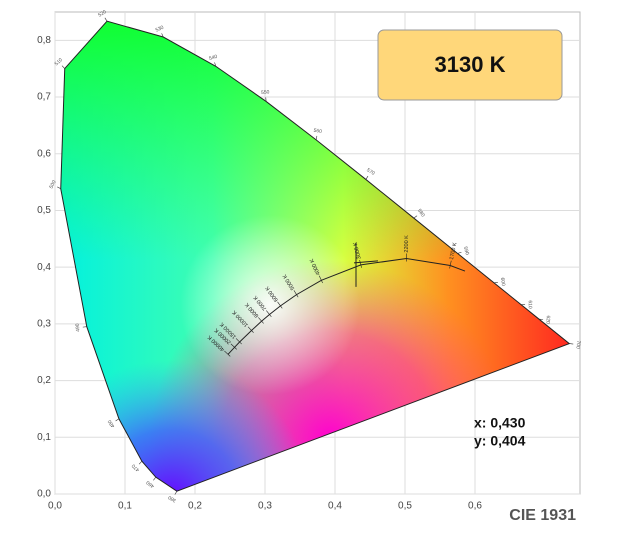  Describe the element at coordinates (44, 494) in the screenshot. I see `y-tick-label: 0,0` at that location.